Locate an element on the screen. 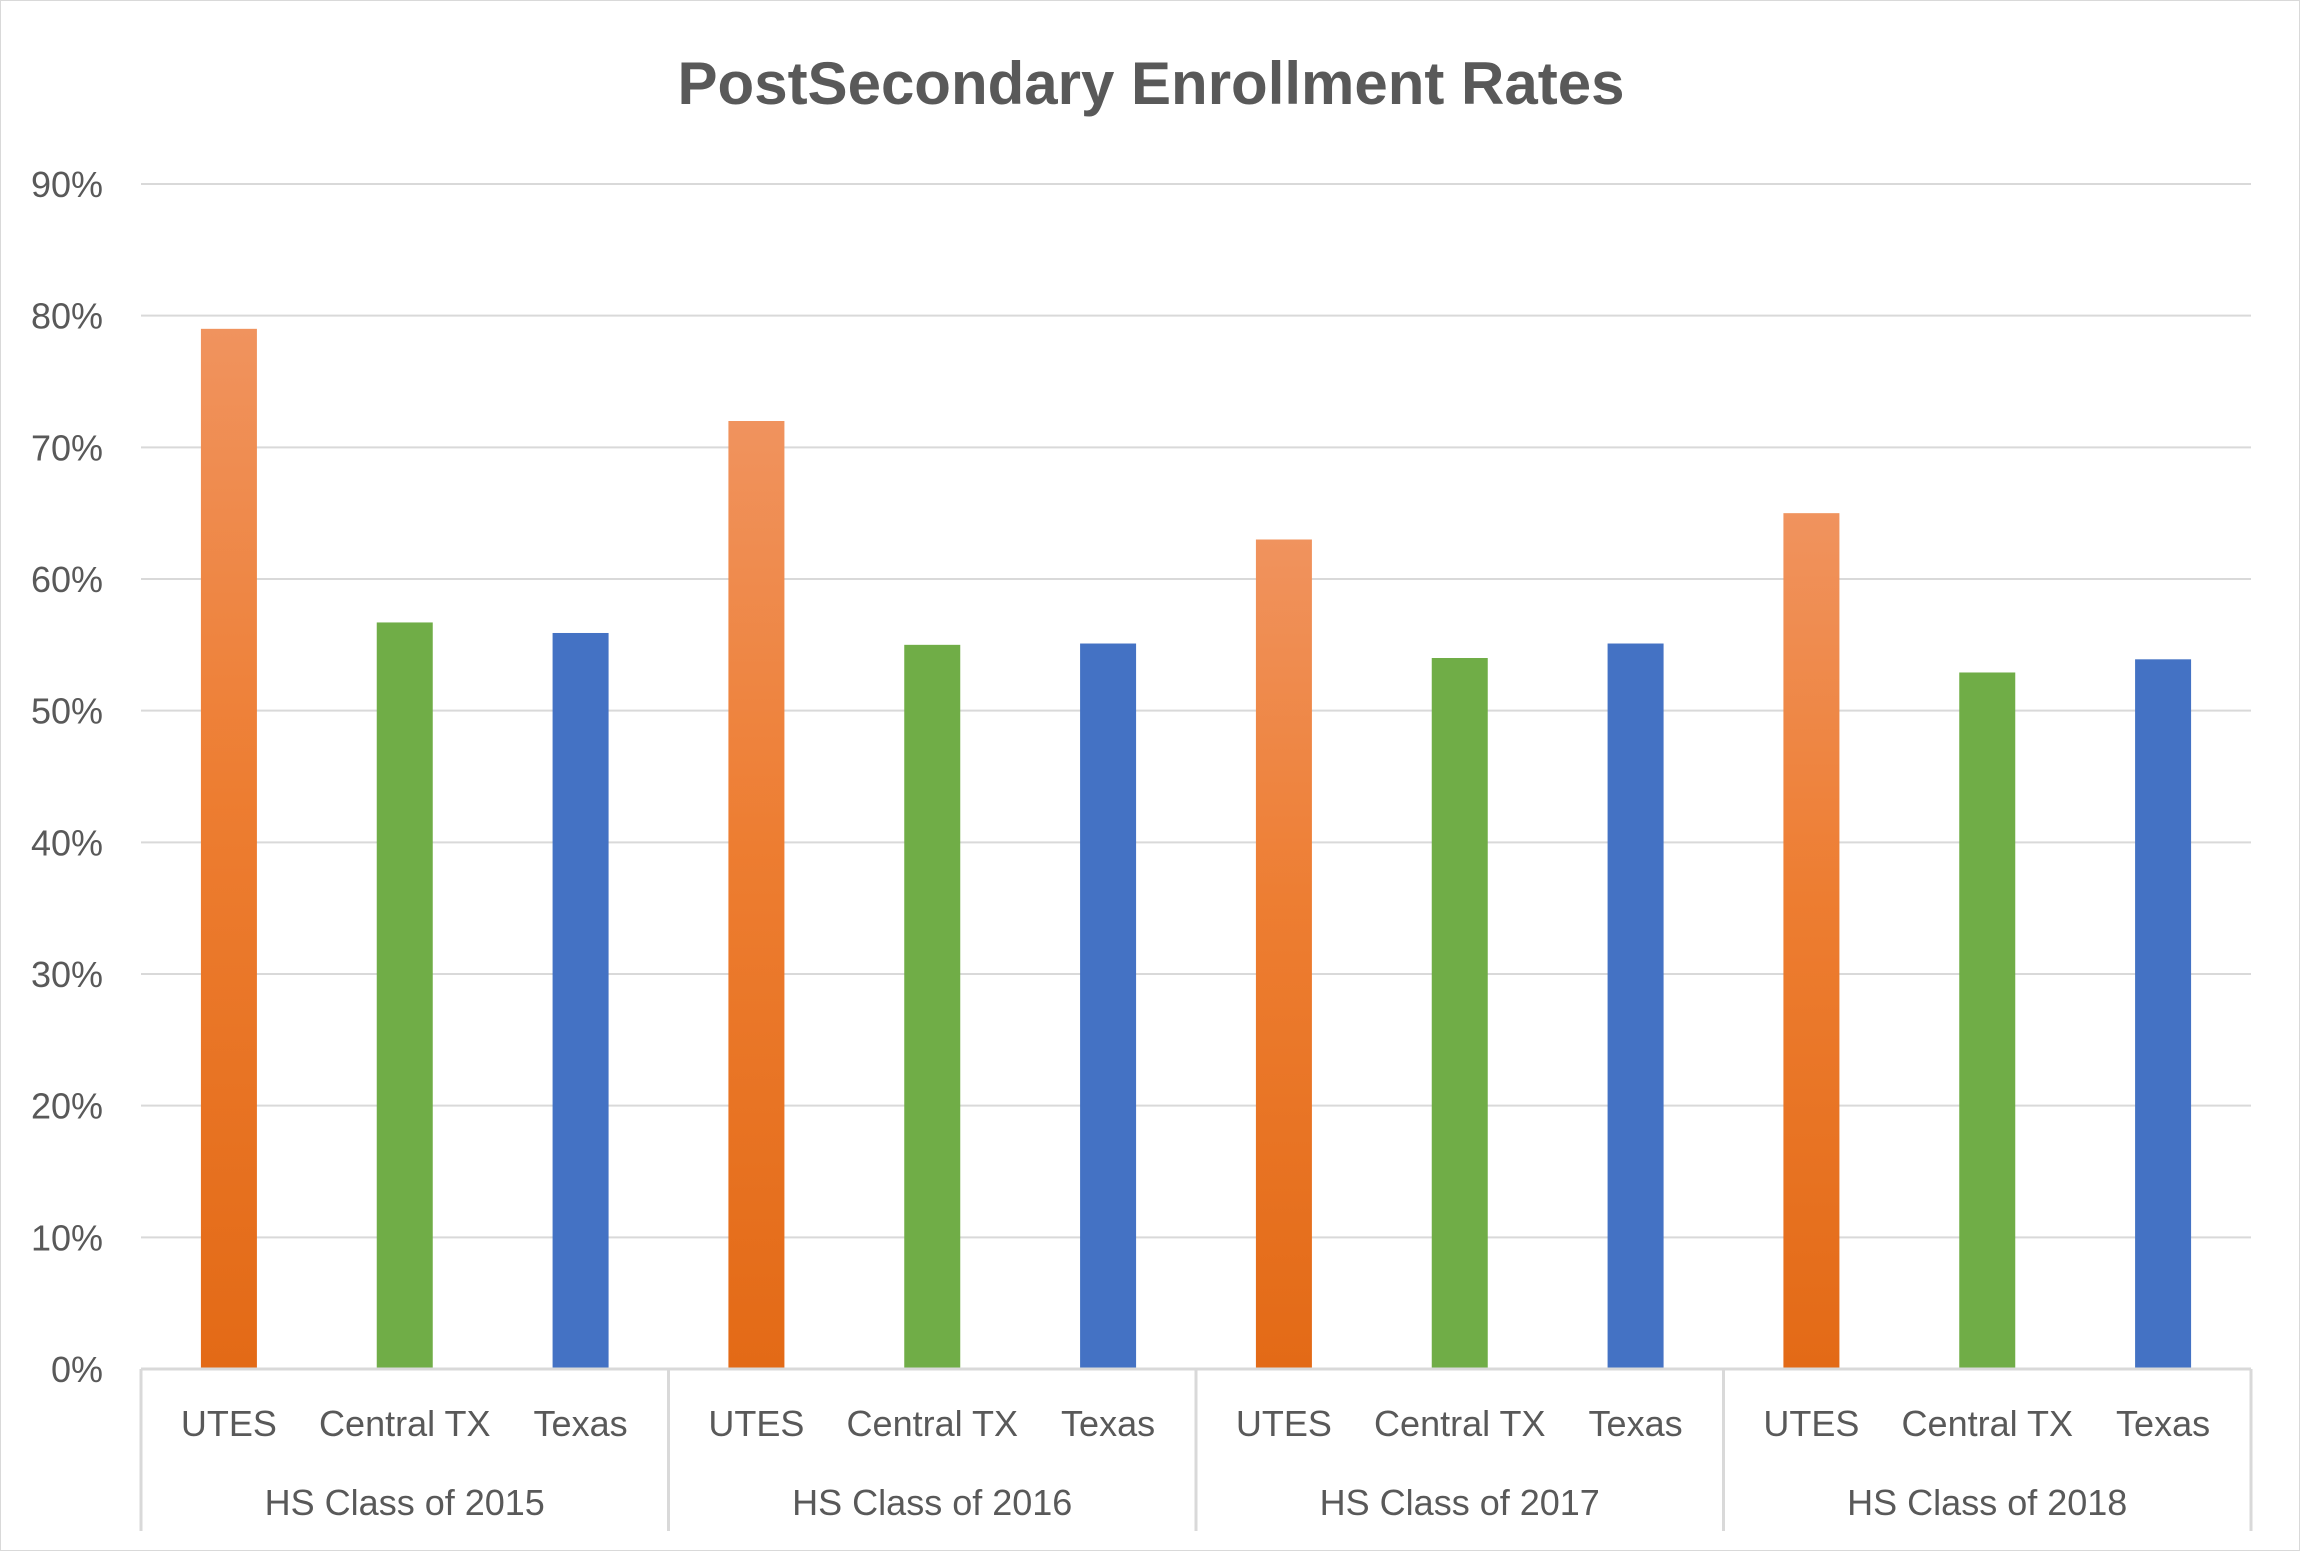  y-tick-label: 10% is located at coordinates (67, 1237).